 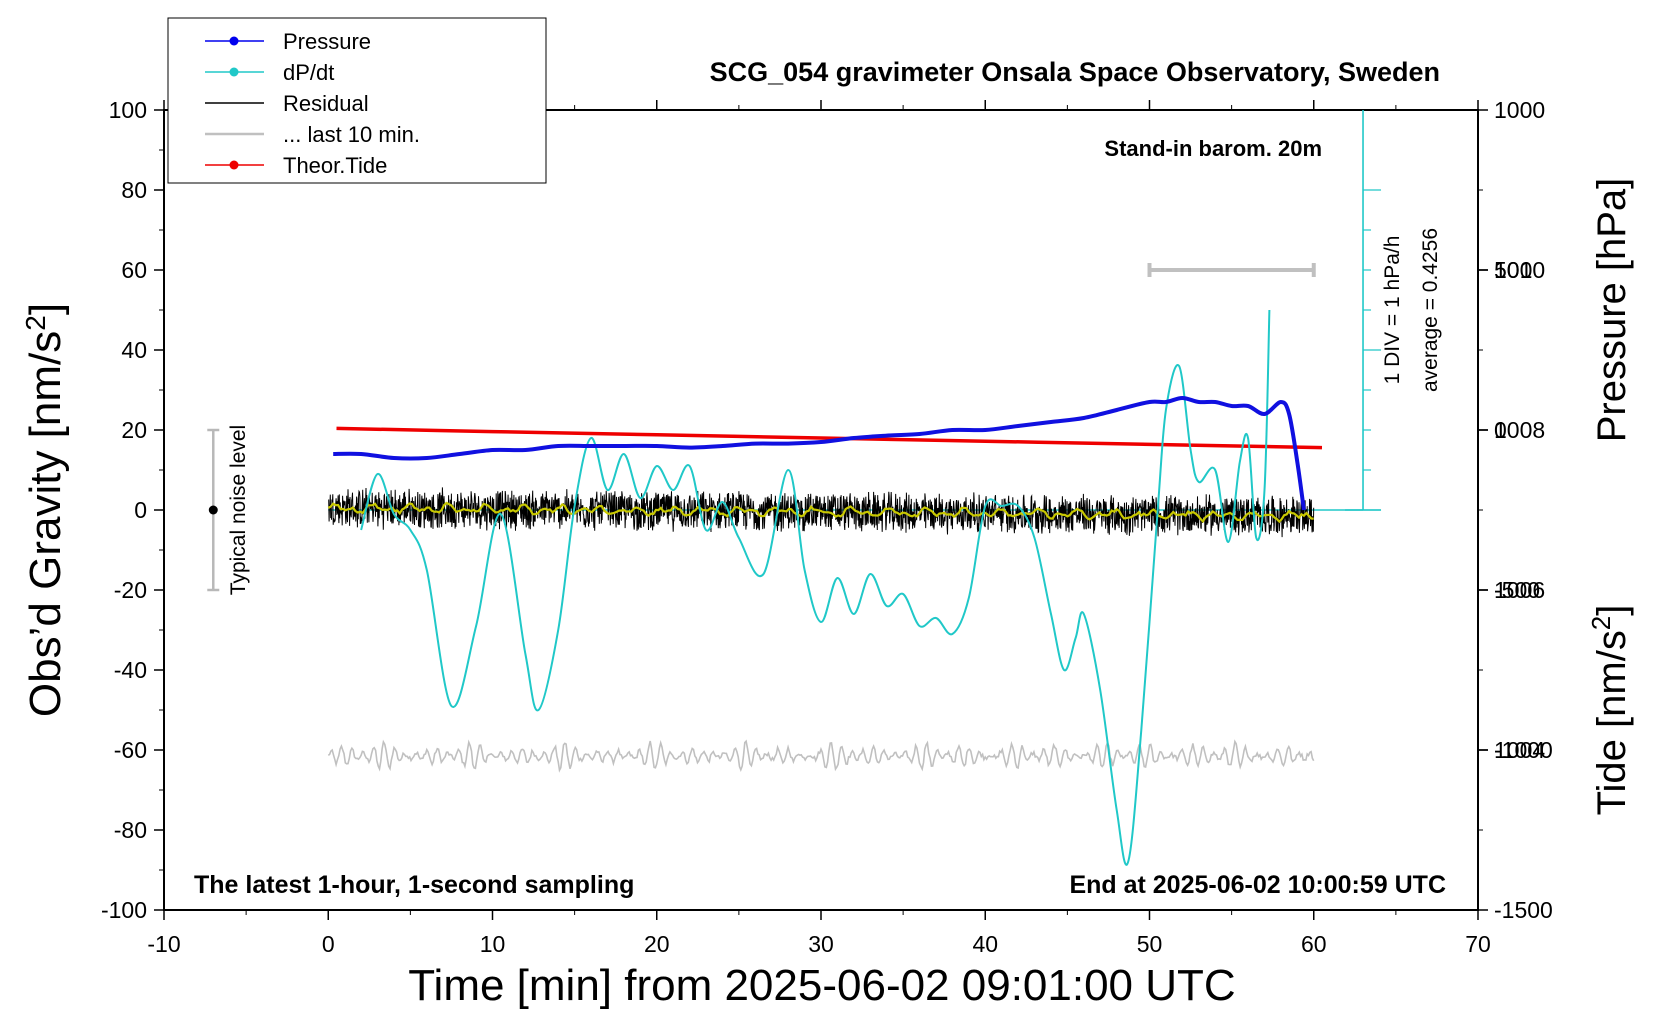 I want to click on tide-title-sup: 2, so click(x=1601, y=623).